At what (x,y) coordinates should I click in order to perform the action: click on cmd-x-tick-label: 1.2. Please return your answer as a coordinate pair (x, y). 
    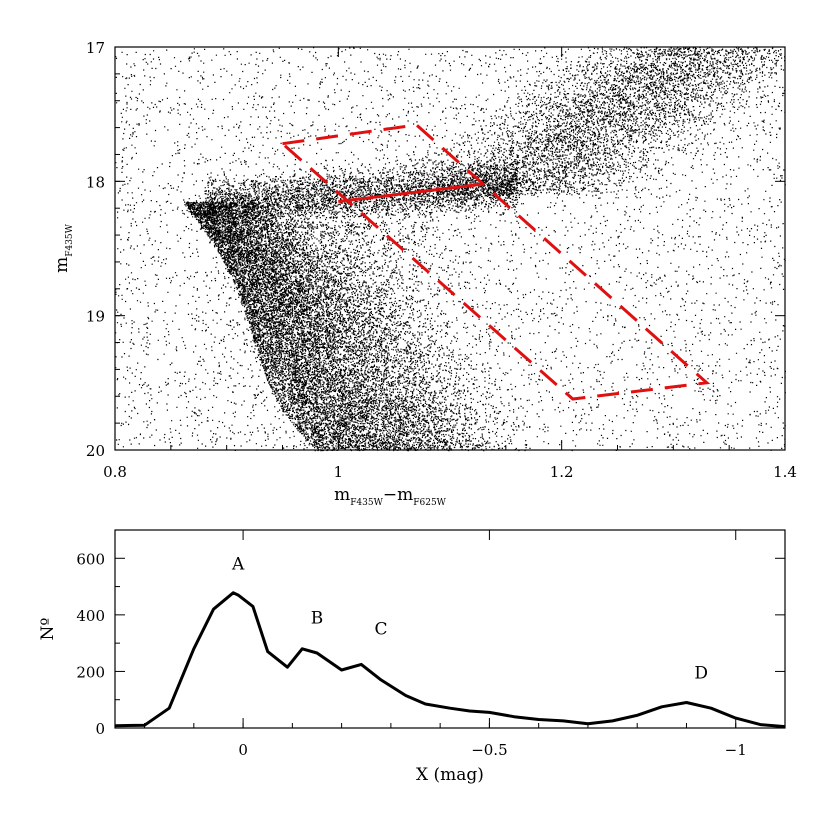
    Looking at the image, I should click on (562, 472).